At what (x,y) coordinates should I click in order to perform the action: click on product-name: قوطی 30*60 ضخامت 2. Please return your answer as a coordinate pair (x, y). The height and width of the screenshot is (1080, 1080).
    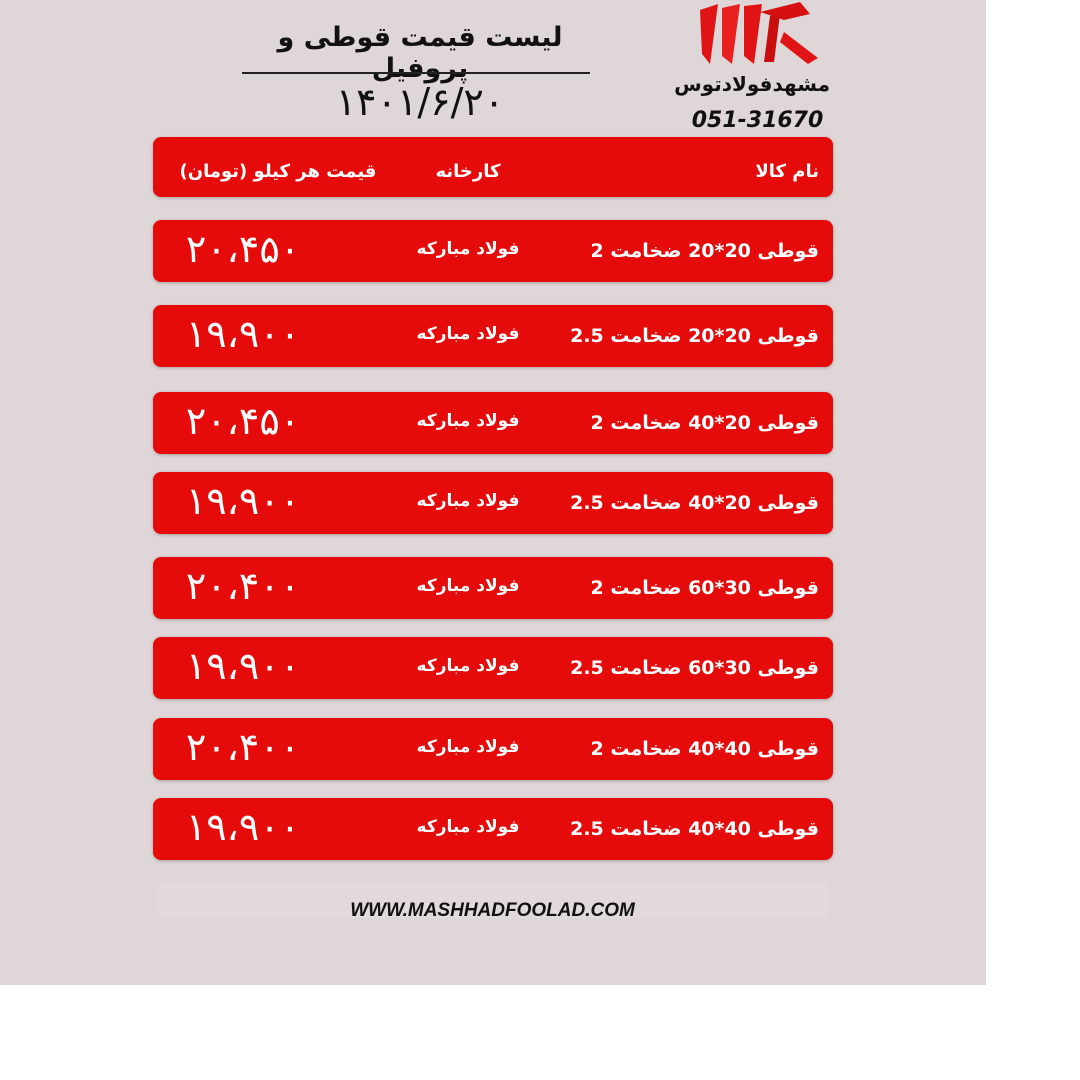
    Looking at the image, I should click on (704, 588).